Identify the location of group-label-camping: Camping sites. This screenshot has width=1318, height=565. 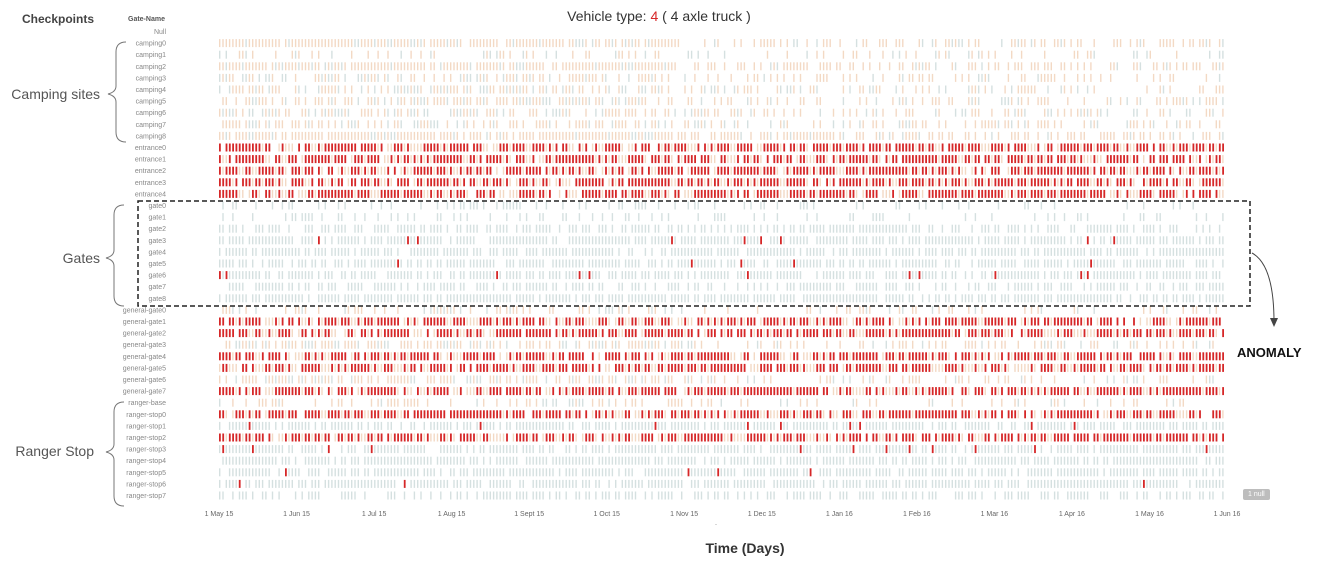
(55, 94).